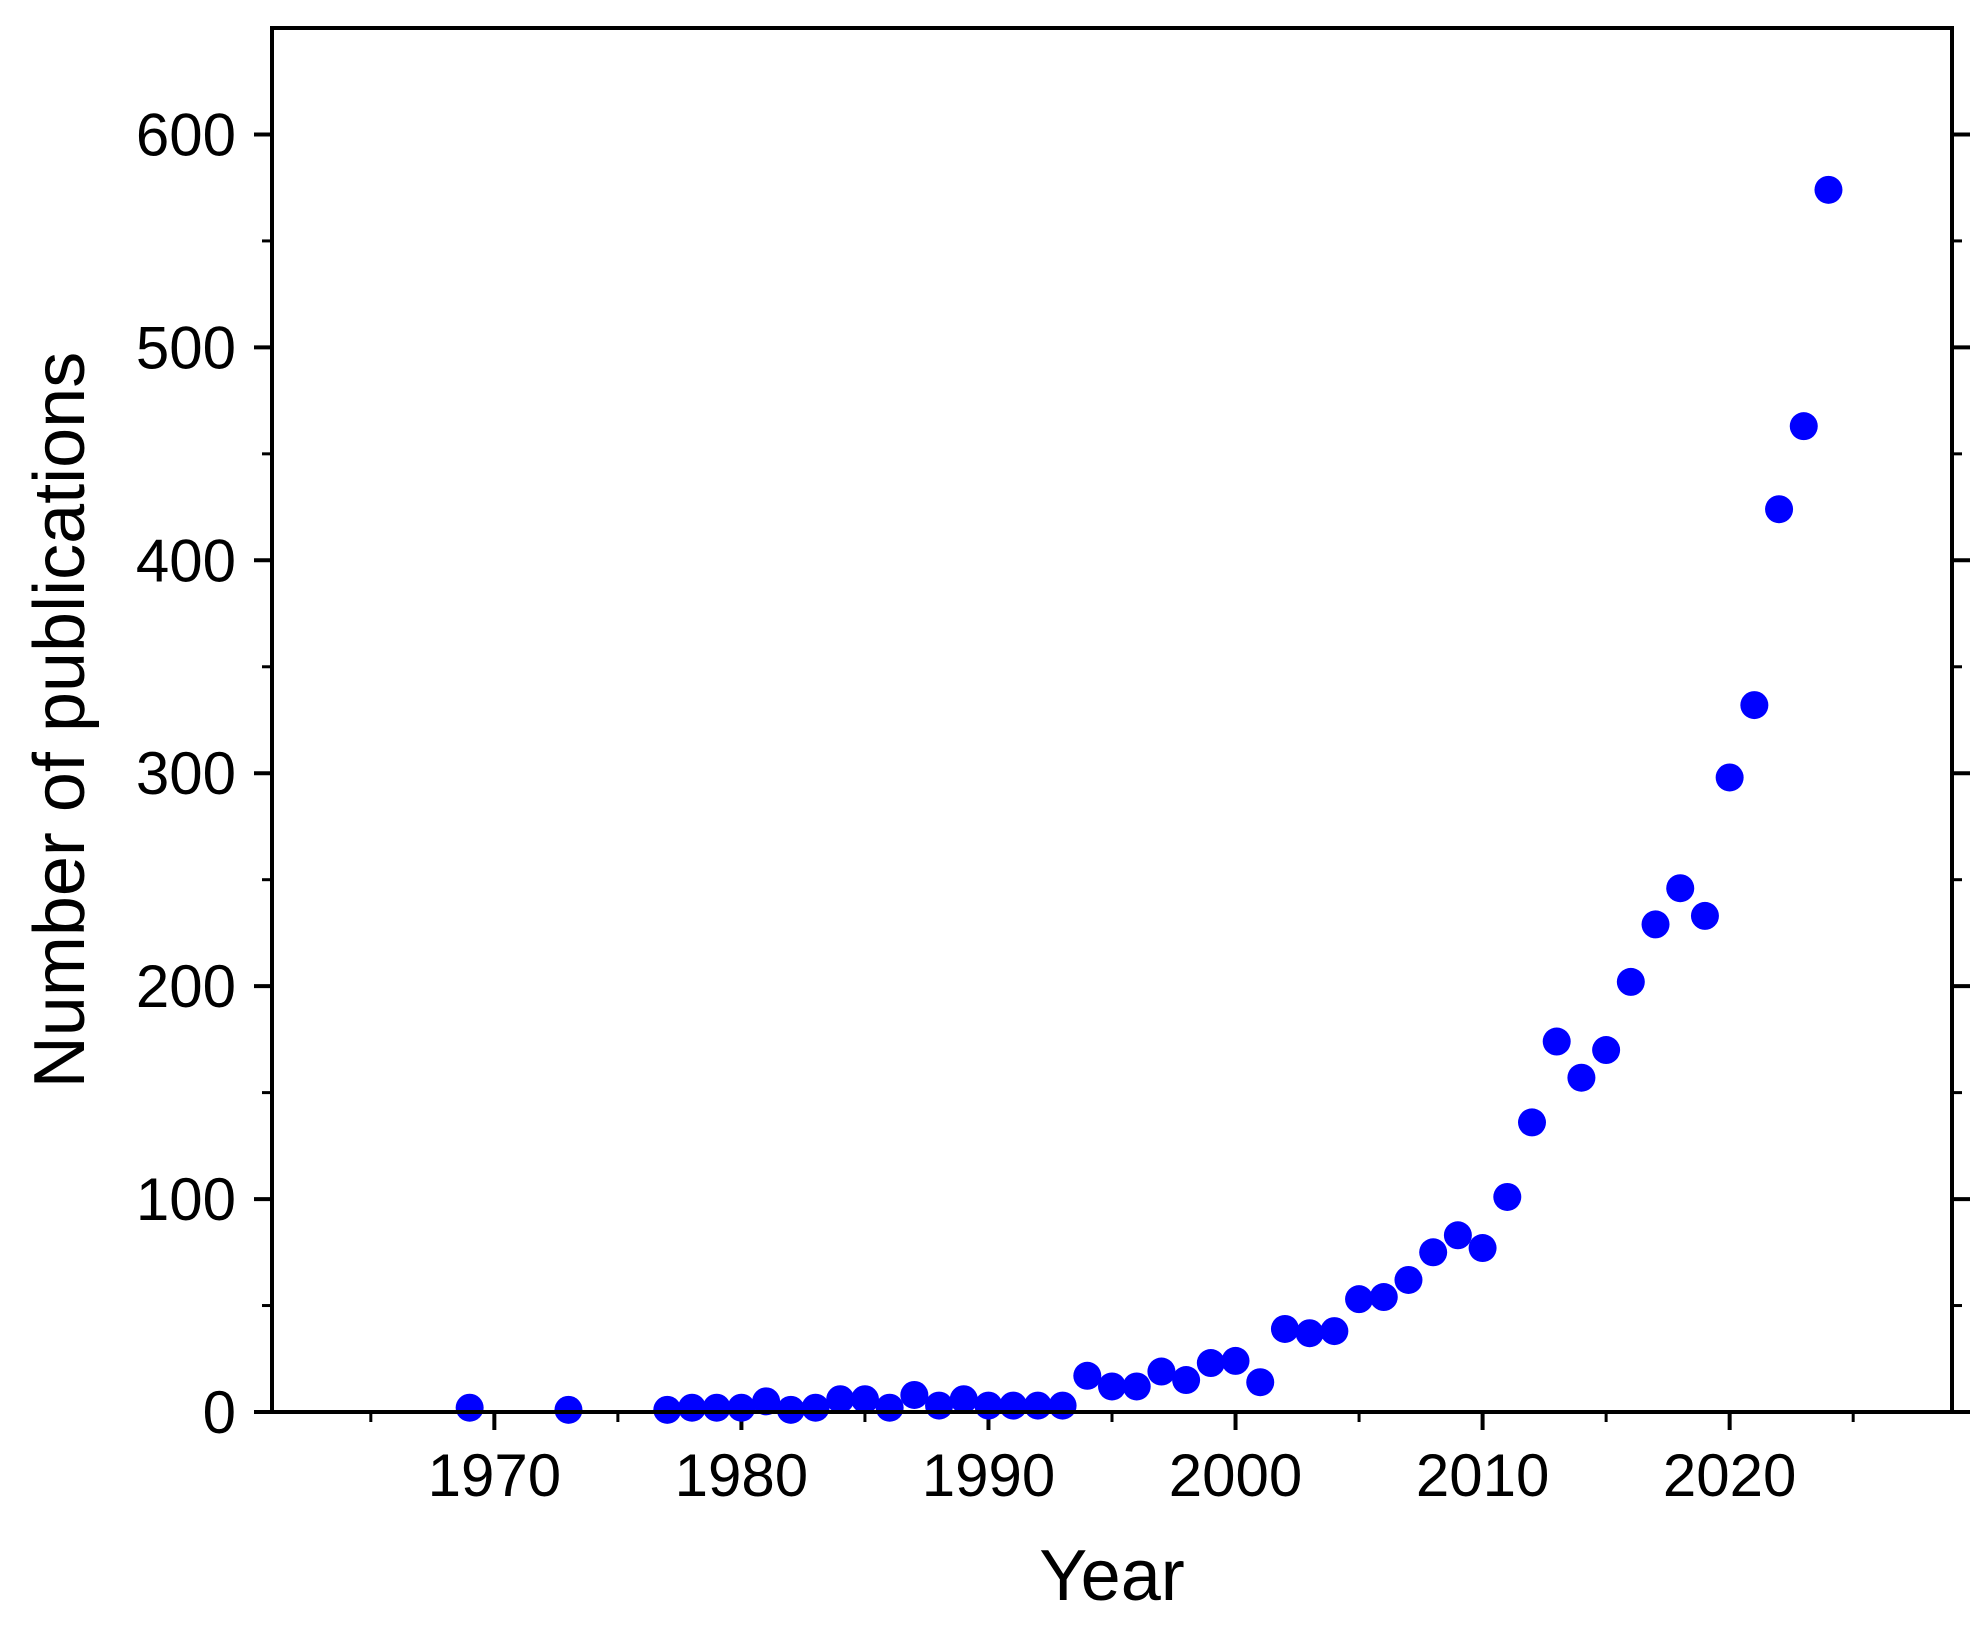 The image size is (1983, 1633). I want to click on x-tick-label: 2020, so click(1729, 1475).